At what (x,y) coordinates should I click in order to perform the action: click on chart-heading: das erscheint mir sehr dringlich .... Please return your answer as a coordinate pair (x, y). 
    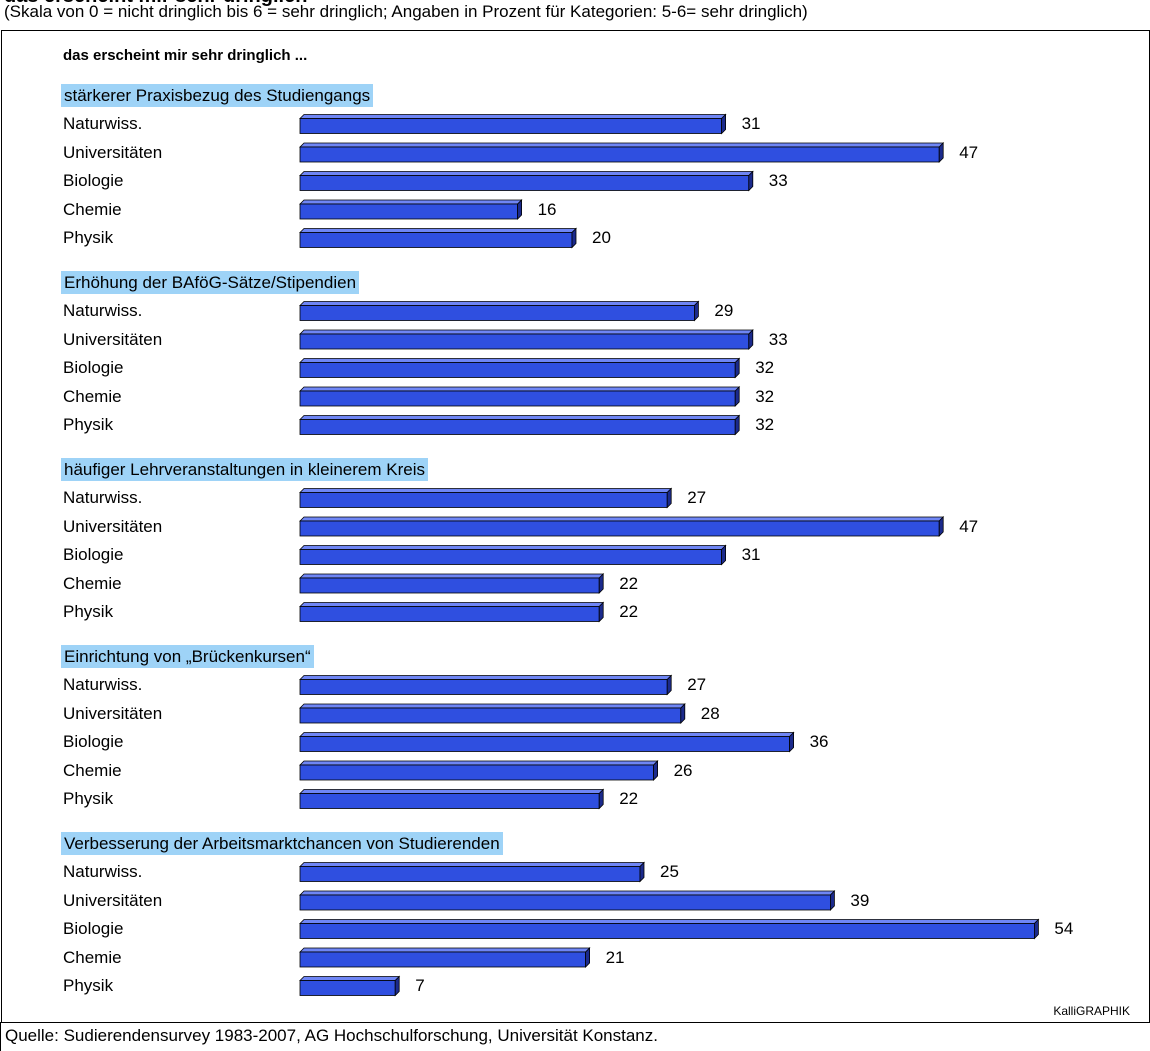
    Looking at the image, I should click on (185, 55).